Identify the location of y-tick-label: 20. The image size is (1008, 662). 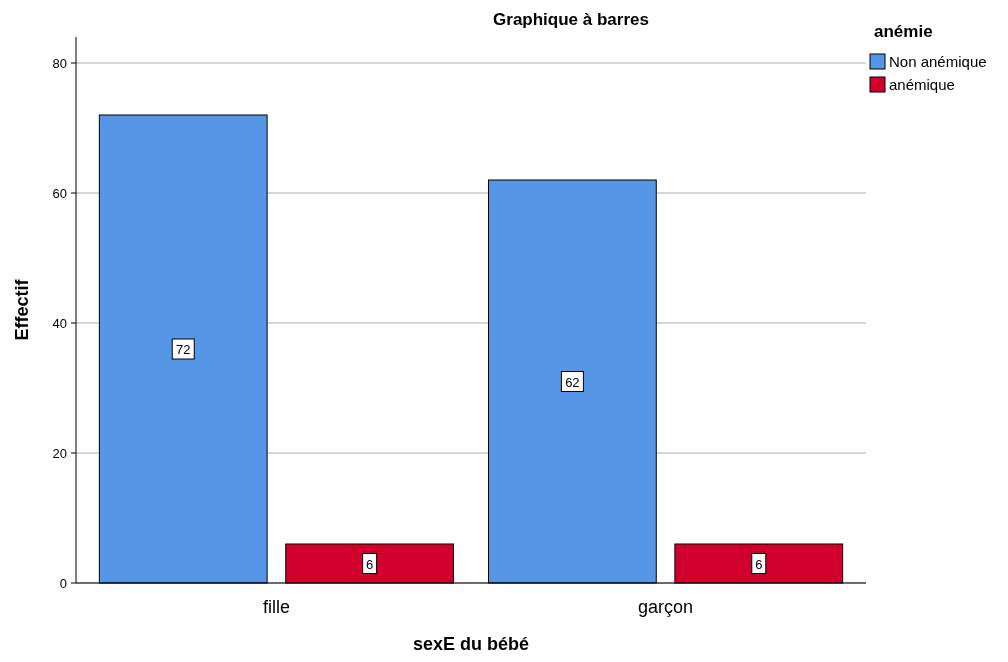
(59, 453).